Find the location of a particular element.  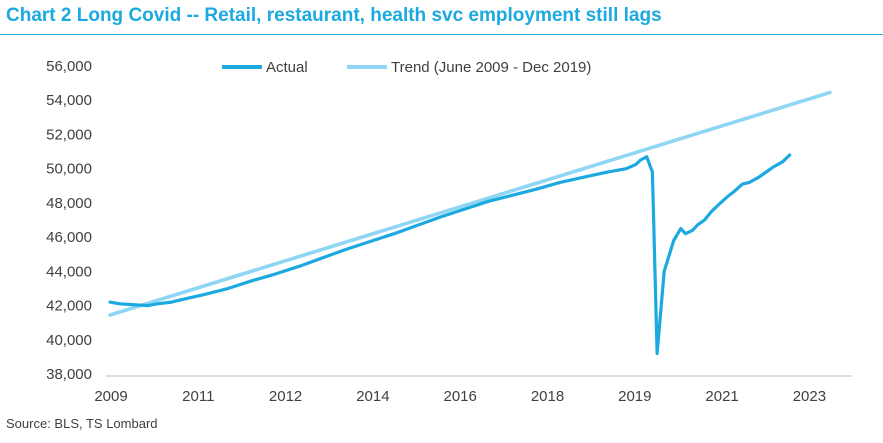

y-tick-label: 42,000 is located at coordinates (69, 306).